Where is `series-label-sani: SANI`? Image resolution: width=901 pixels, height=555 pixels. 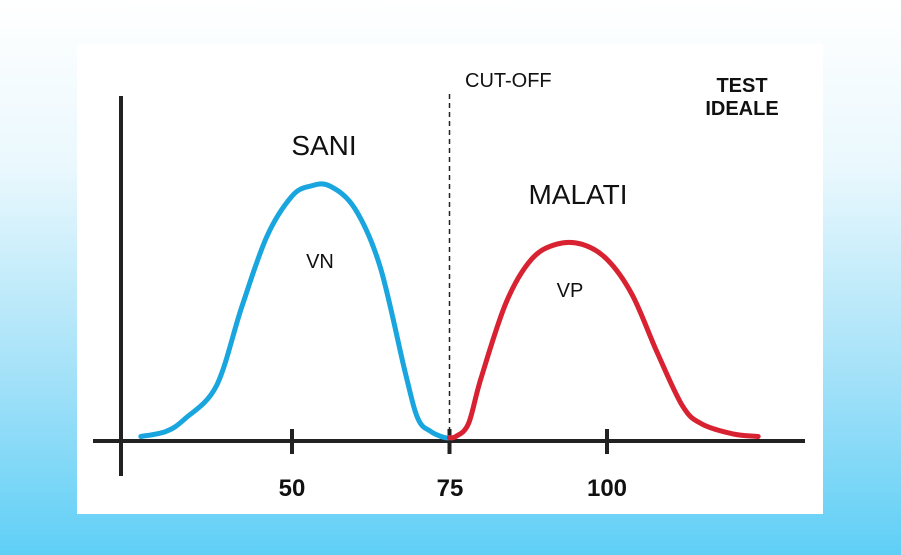
series-label-sani: SANI is located at coordinates (323, 145).